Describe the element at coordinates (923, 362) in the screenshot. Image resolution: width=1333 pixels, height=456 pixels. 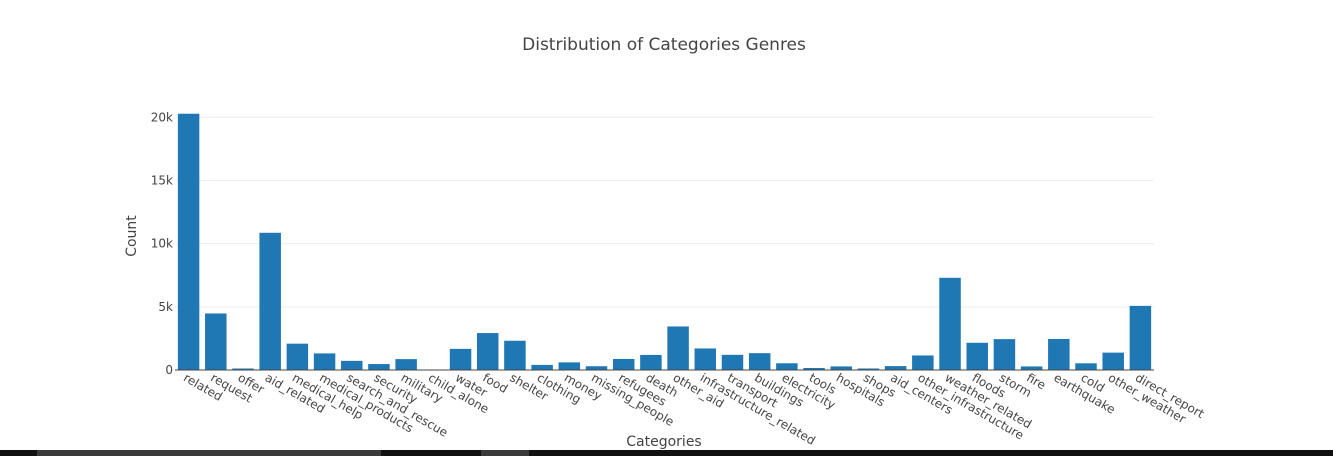
I see `bar-other-infrastructure` at that location.